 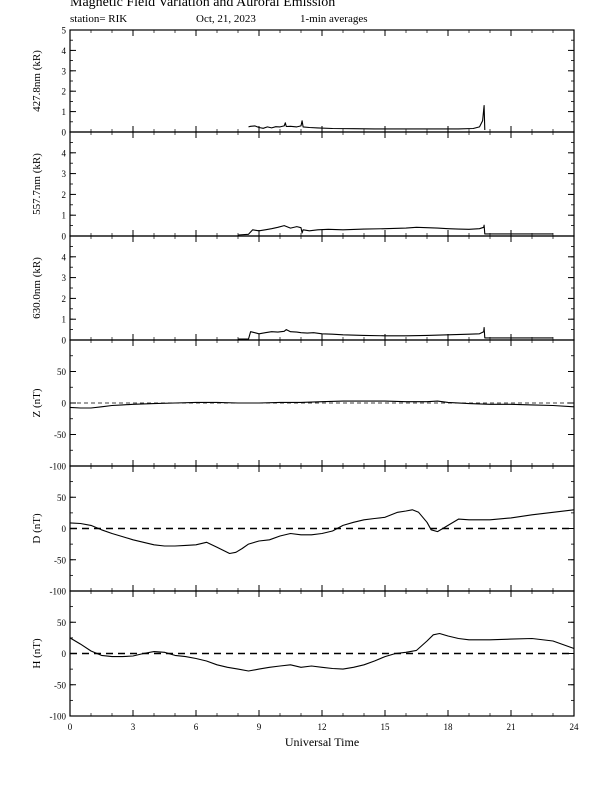 What do you see at coordinates (449, 727) in the screenshot?
I see `x-tick-label: 18` at bounding box center [449, 727].